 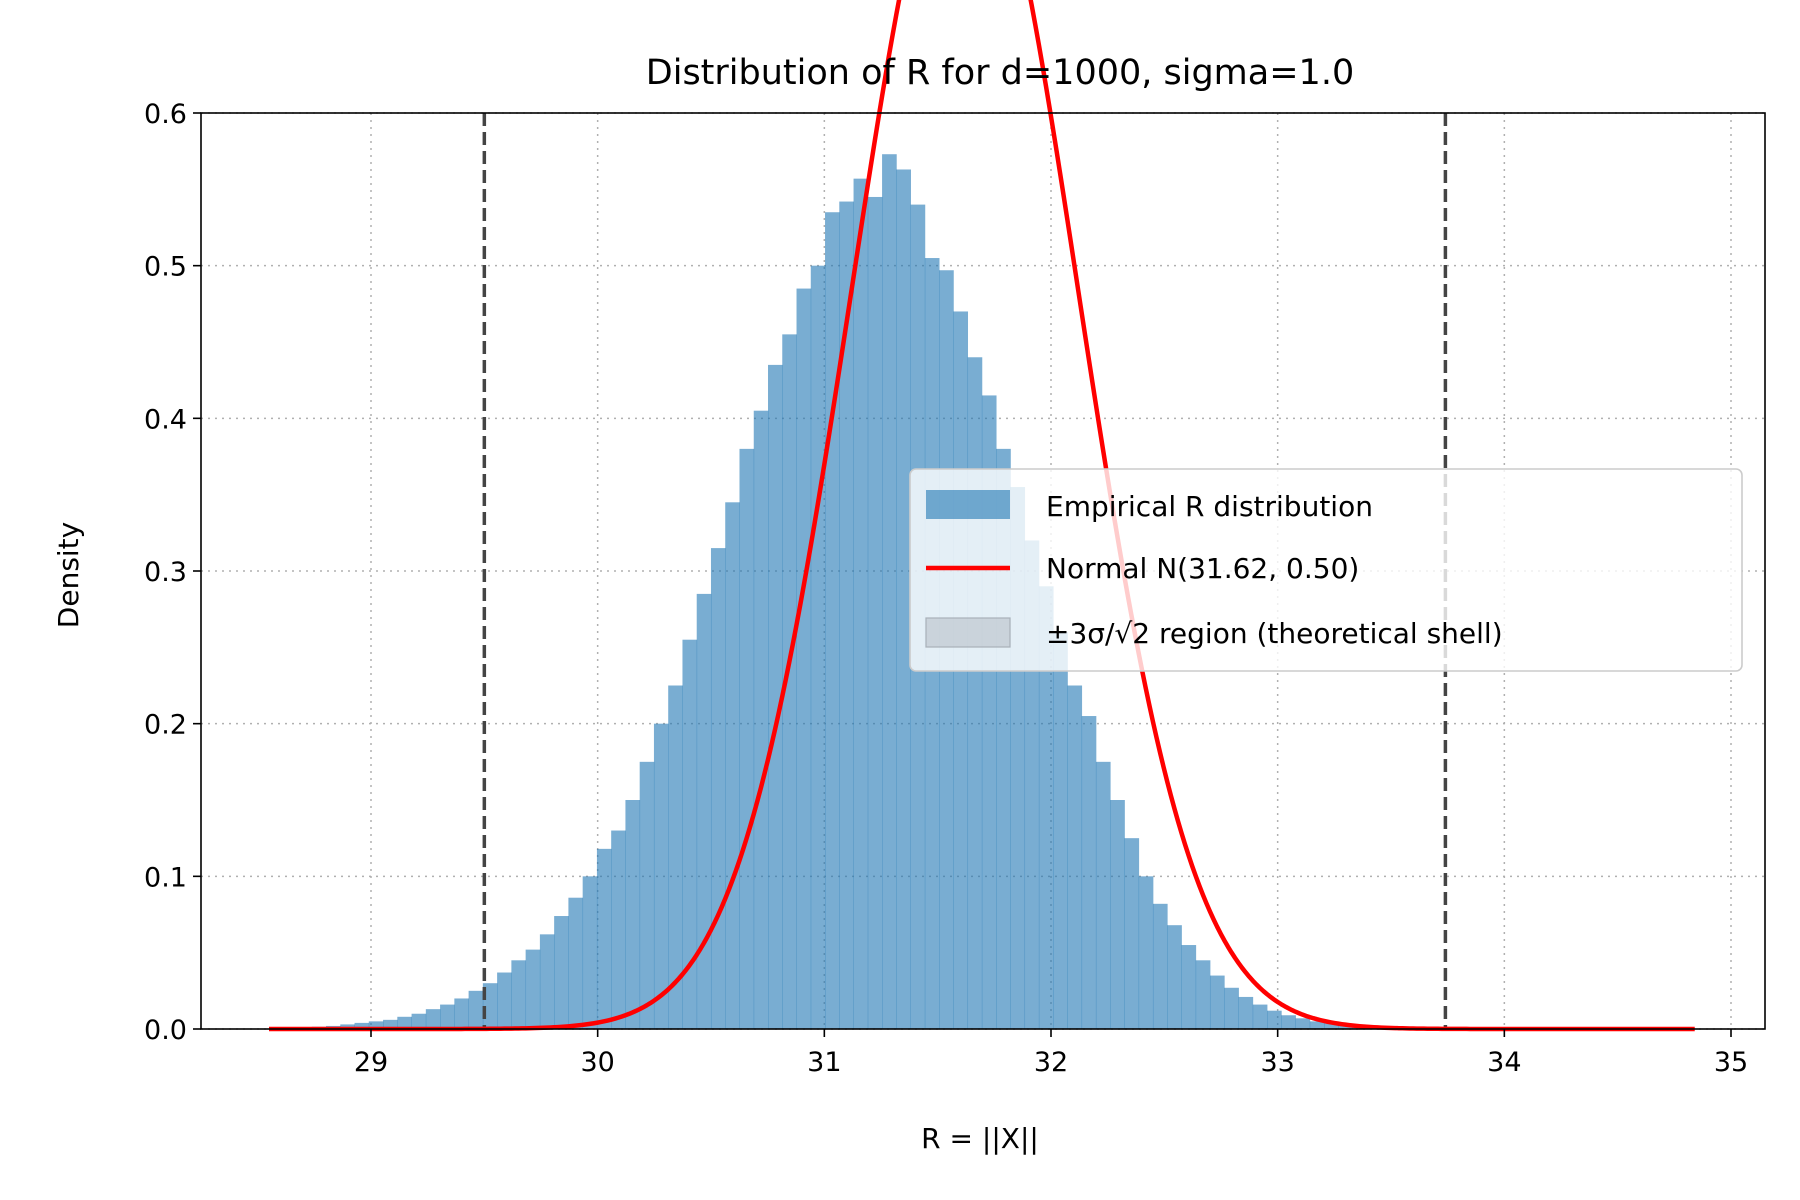 What do you see at coordinates (980, 1138) in the screenshot?
I see `x-axis-label: R = ||X||` at bounding box center [980, 1138].